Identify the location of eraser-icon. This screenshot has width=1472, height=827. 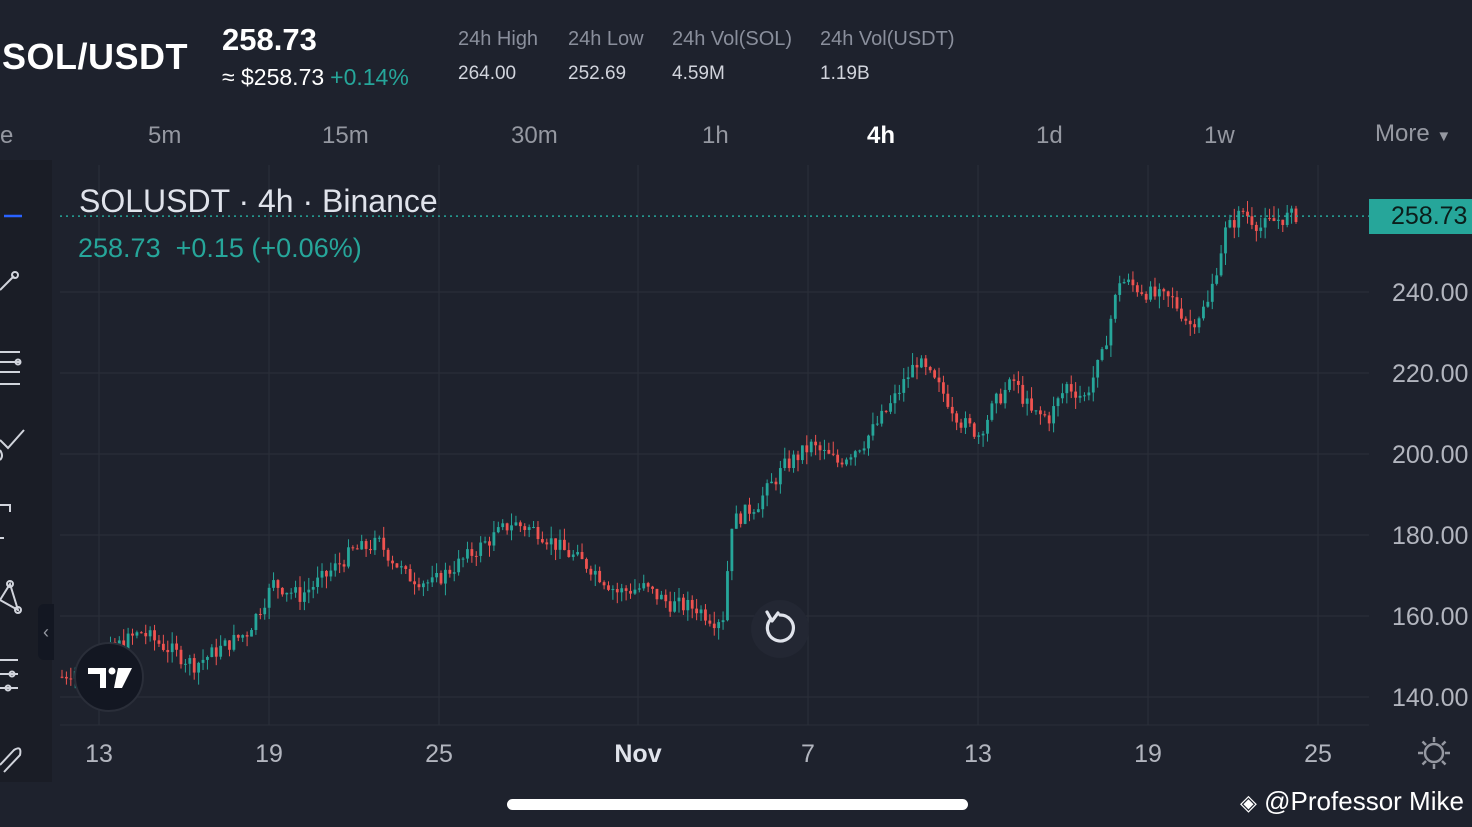
(11, 760).